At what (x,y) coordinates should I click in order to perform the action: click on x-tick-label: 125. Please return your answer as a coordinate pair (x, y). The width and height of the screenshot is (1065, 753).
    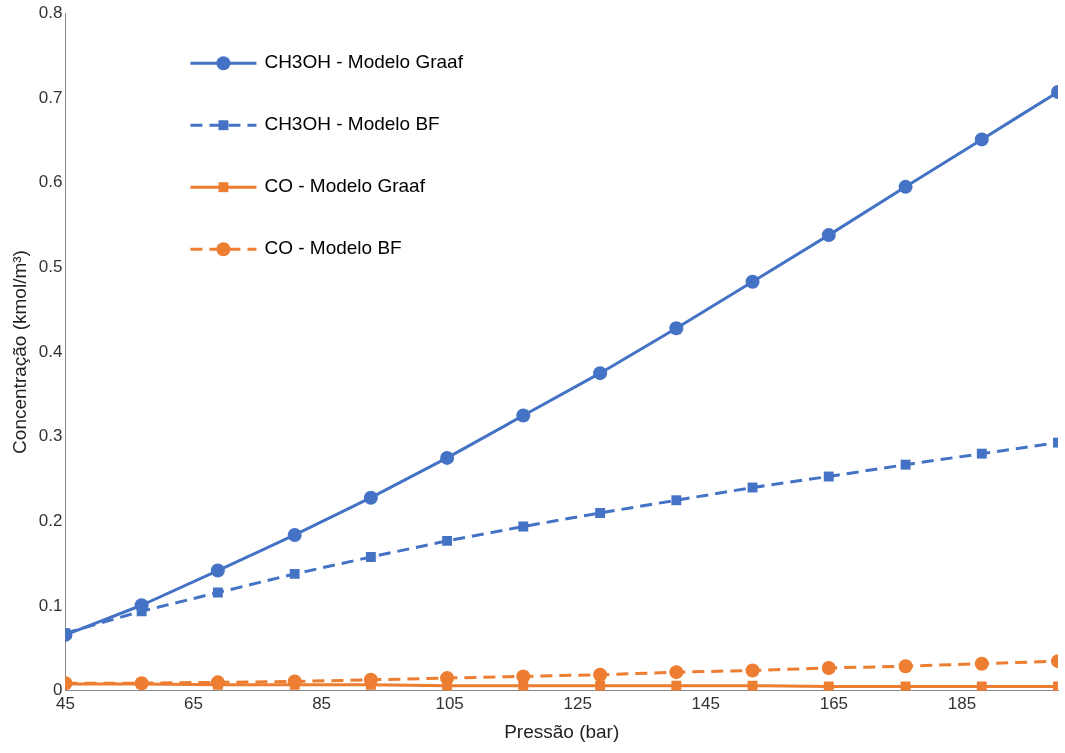
    Looking at the image, I should click on (577, 703).